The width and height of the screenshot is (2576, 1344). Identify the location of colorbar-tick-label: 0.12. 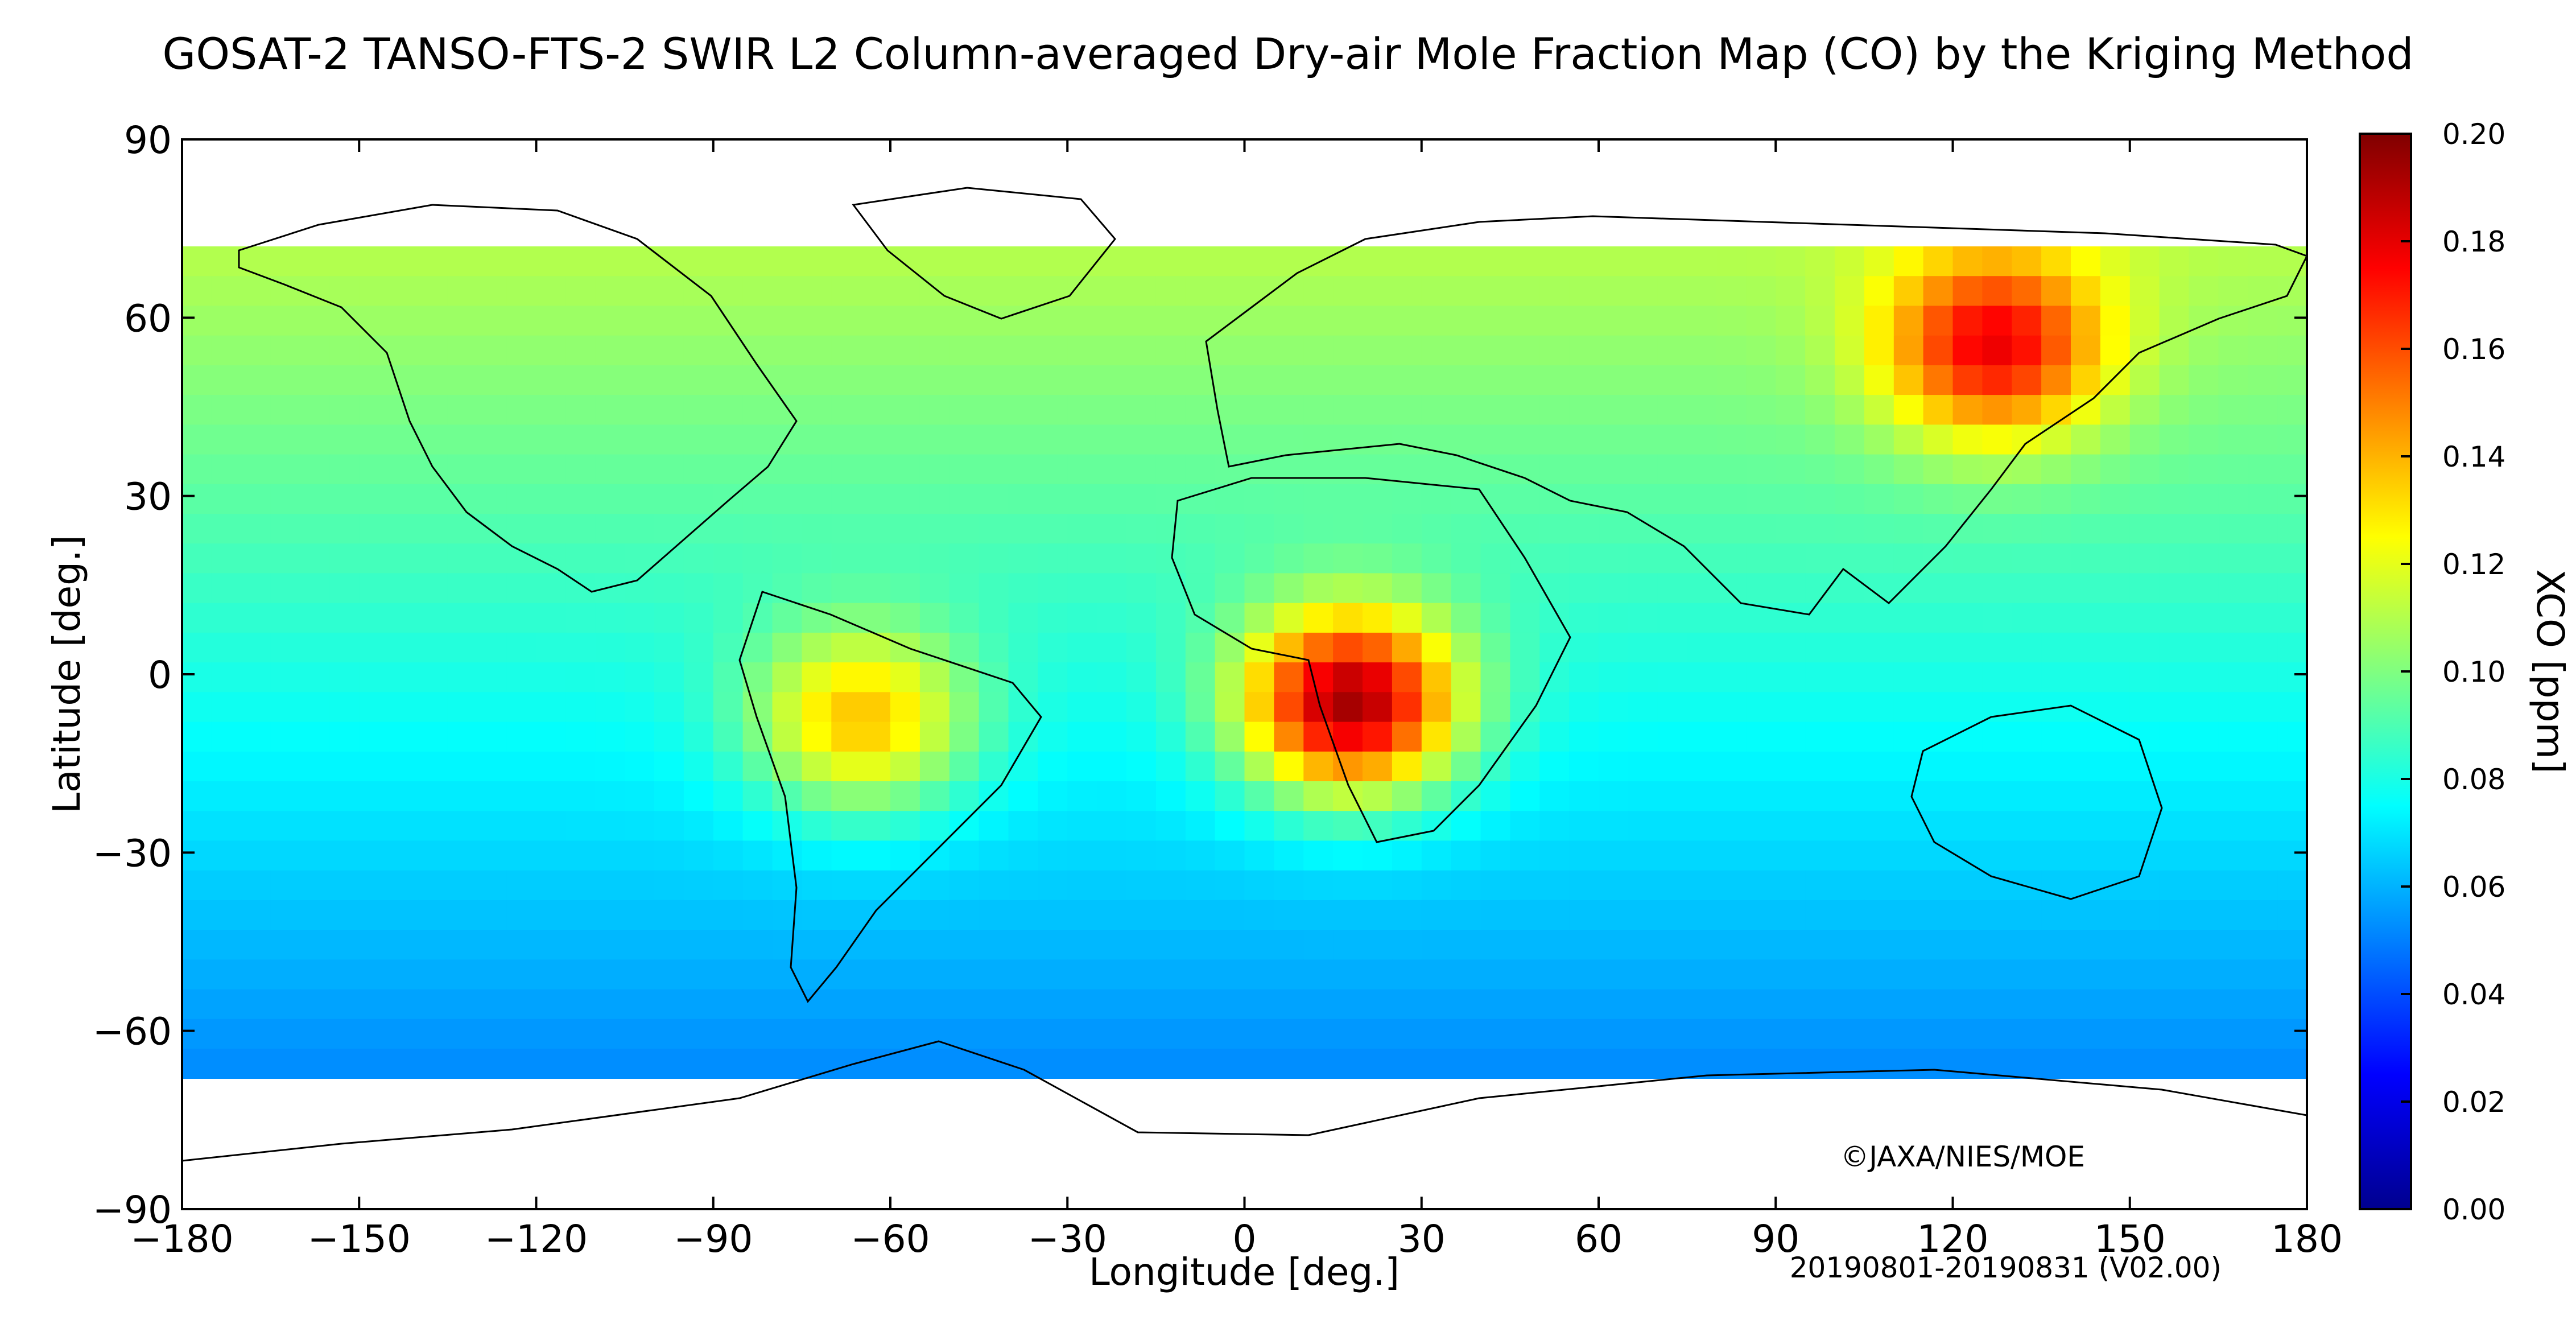
(2473, 565).